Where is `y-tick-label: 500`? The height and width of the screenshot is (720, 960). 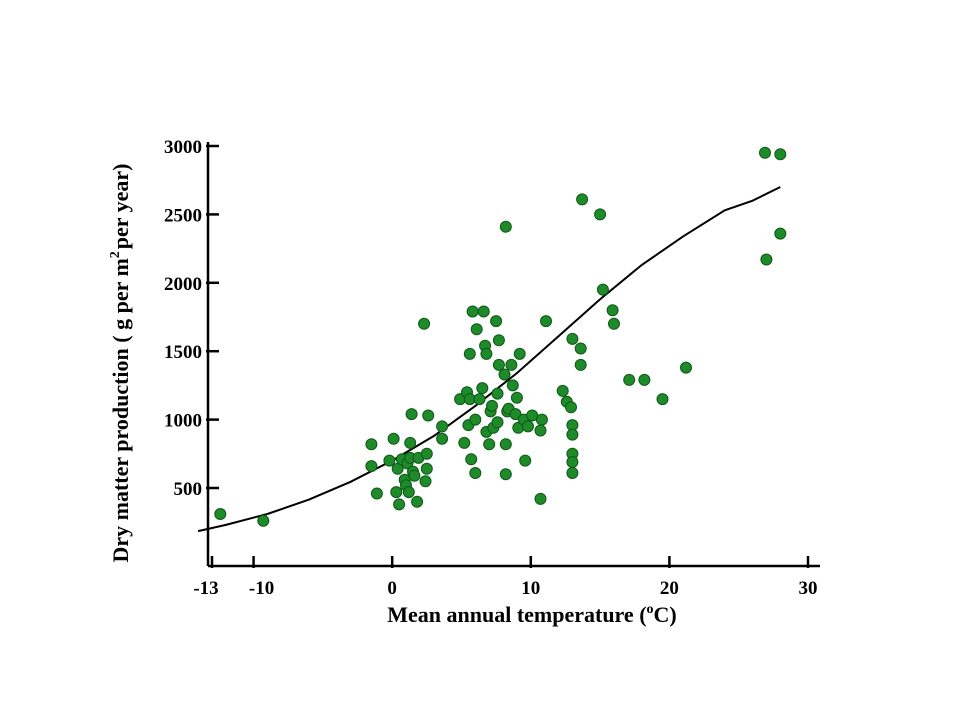
y-tick-label: 500 is located at coordinates (188, 489).